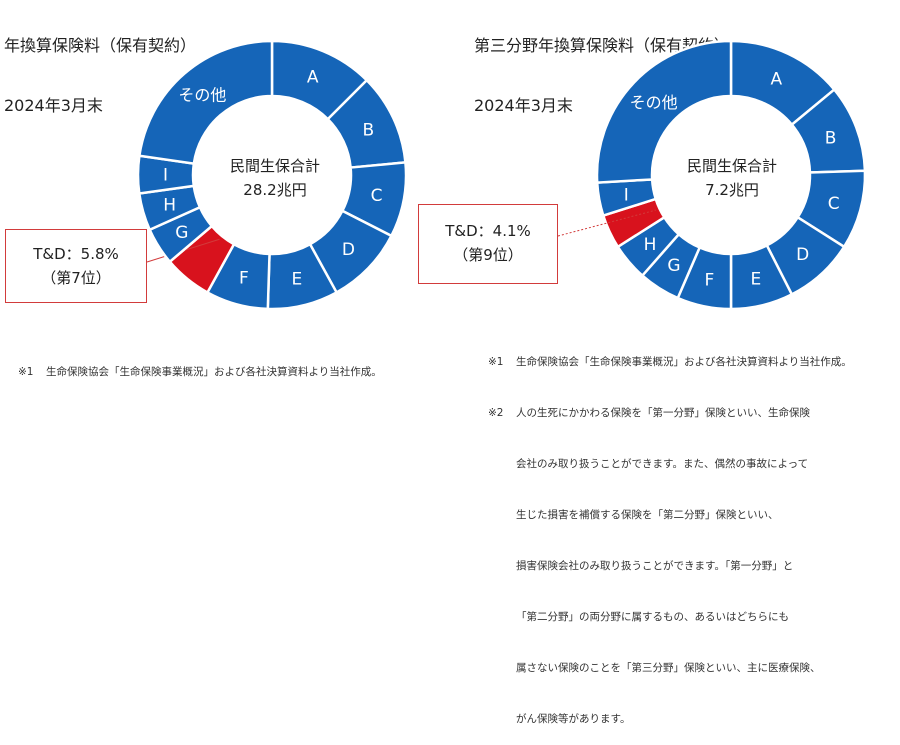 The width and height of the screenshot is (900, 745). What do you see at coordinates (710, 280) in the screenshot?
I see `right-slice-label-f: F` at bounding box center [710, 280].